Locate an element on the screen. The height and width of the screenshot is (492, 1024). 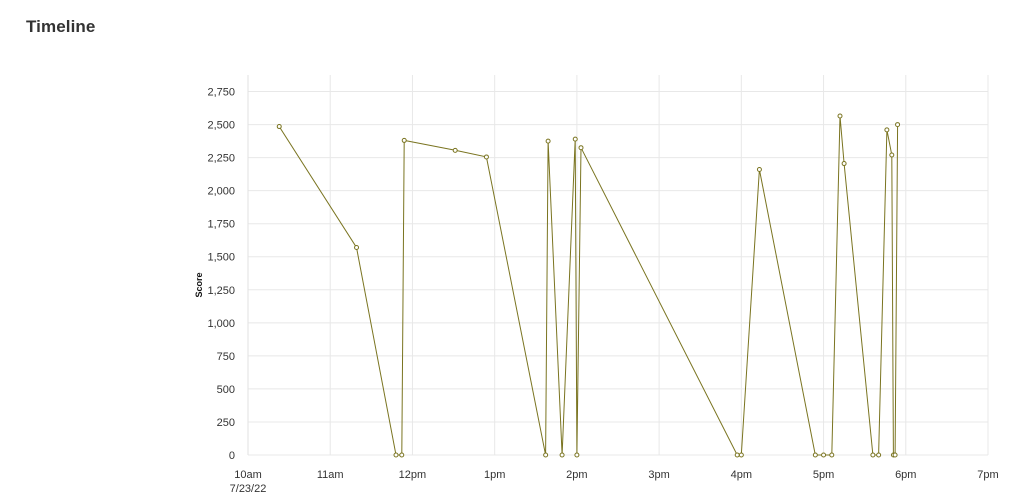
x-tick-label: 4pm is located at coordinates (741, 475).